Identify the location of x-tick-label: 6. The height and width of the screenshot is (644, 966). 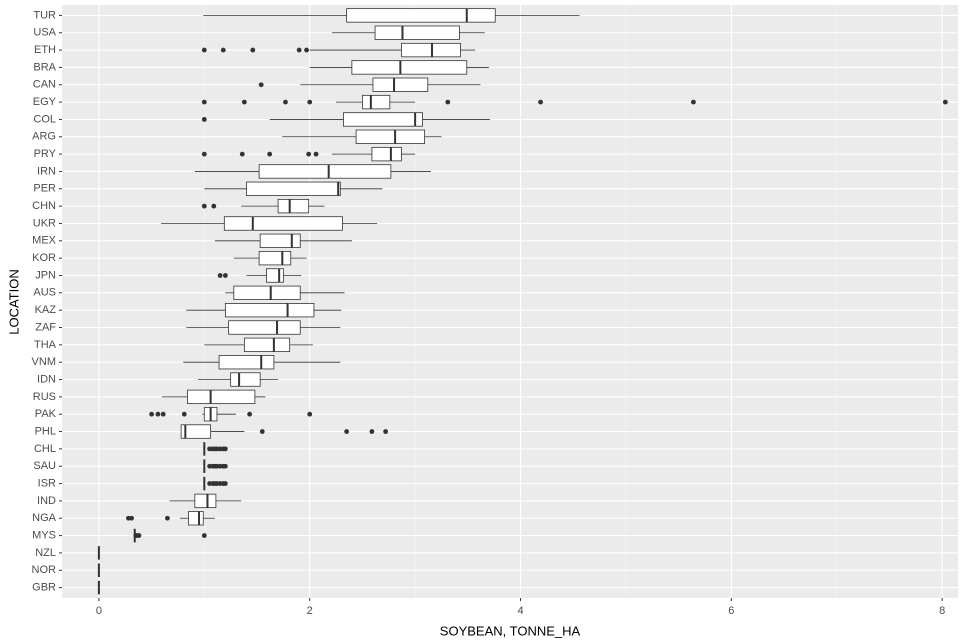
(731, 611).